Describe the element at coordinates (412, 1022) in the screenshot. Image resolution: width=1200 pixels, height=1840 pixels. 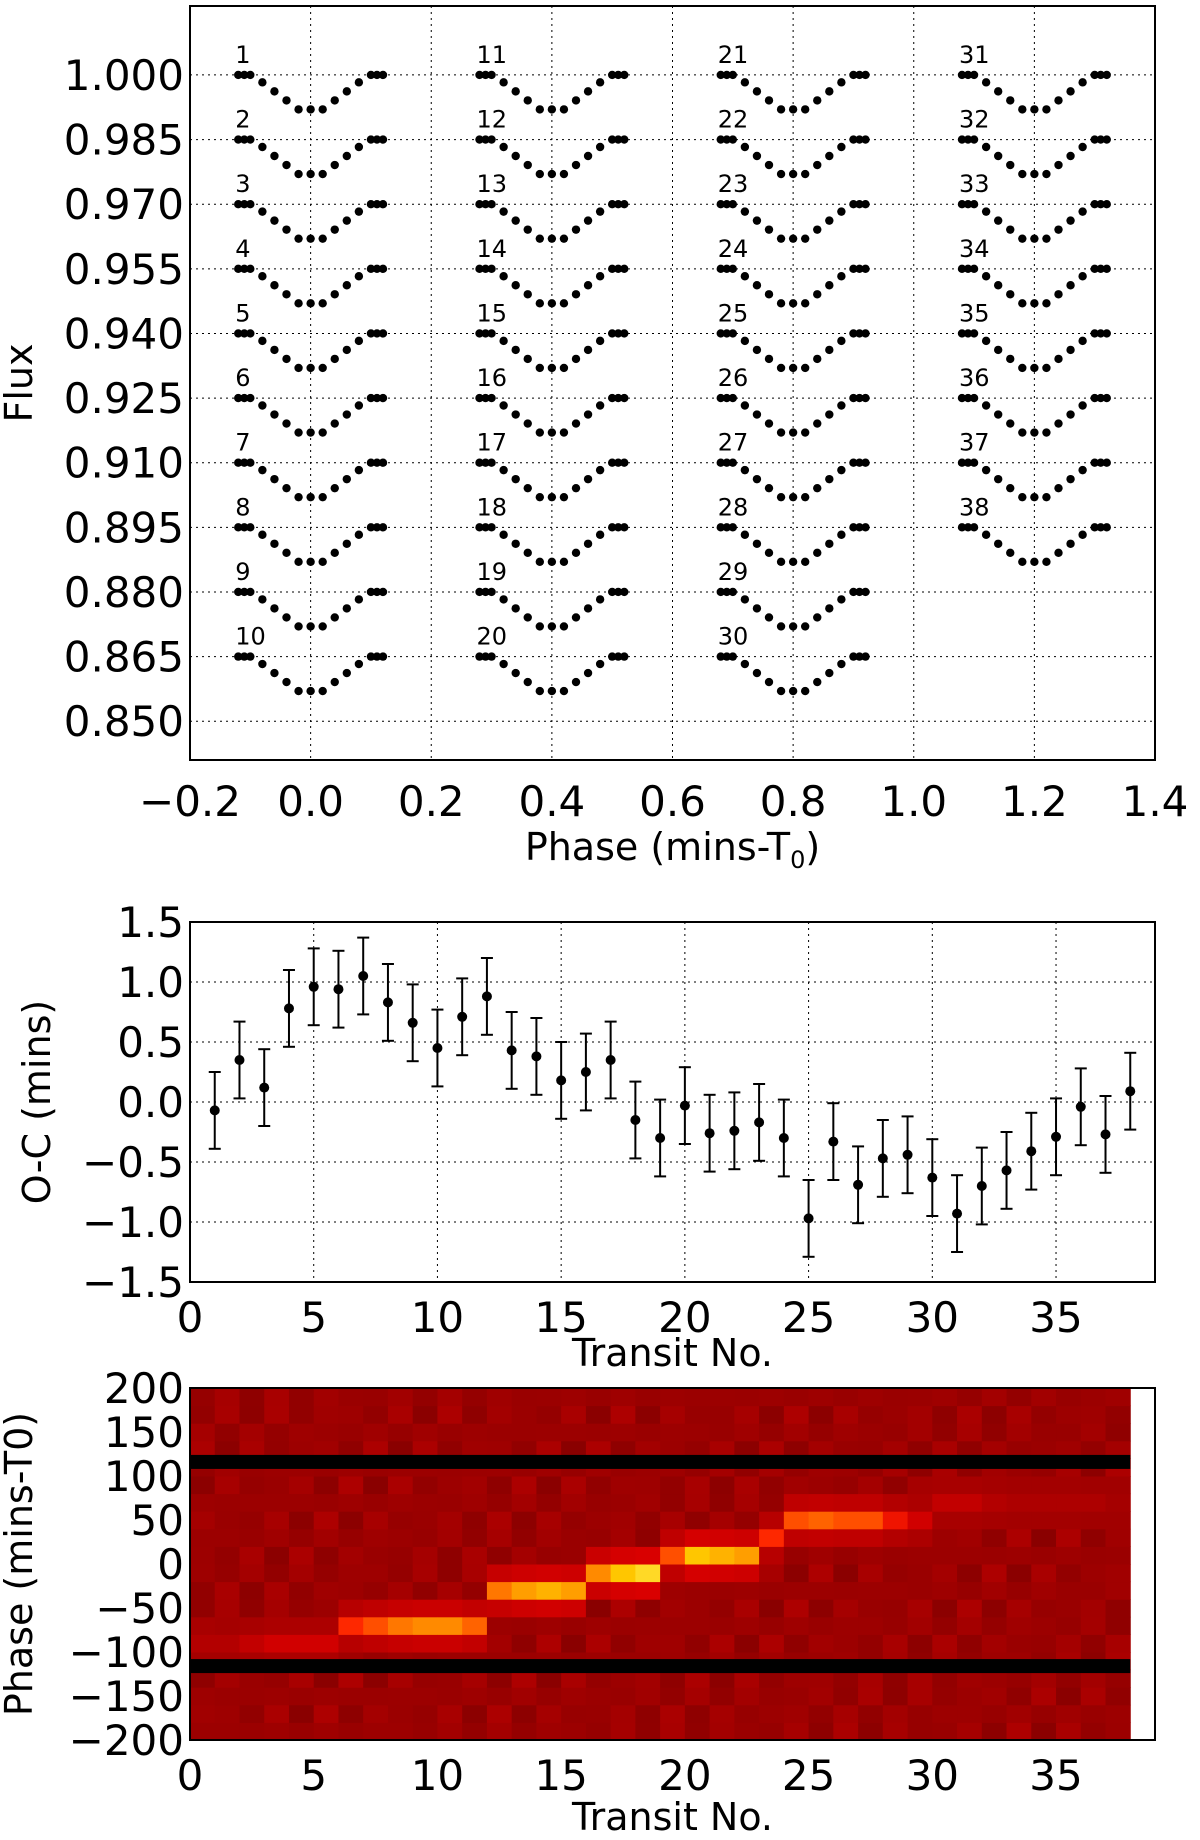
I see `oc-marker` at that location.